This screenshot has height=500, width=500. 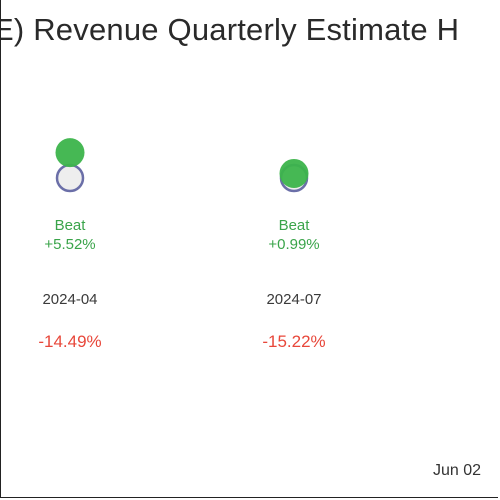 I want to click on footer-date: Jun 02, so click(x=457, y=470).